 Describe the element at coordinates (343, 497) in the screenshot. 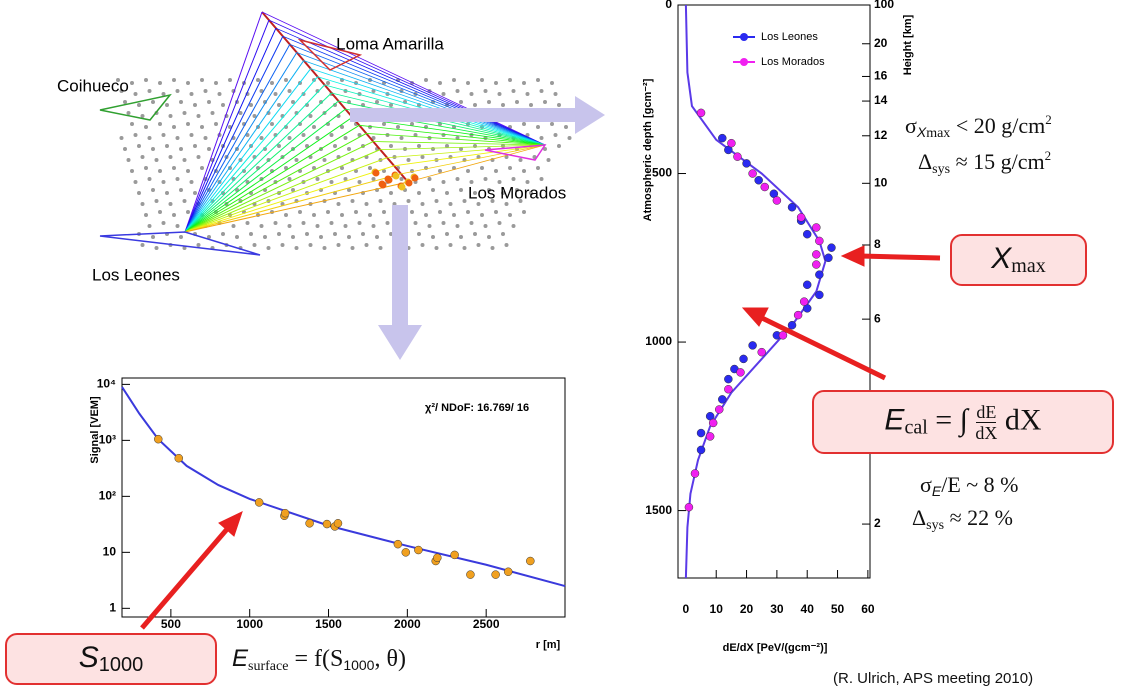

I see `plot-frame` at that location.